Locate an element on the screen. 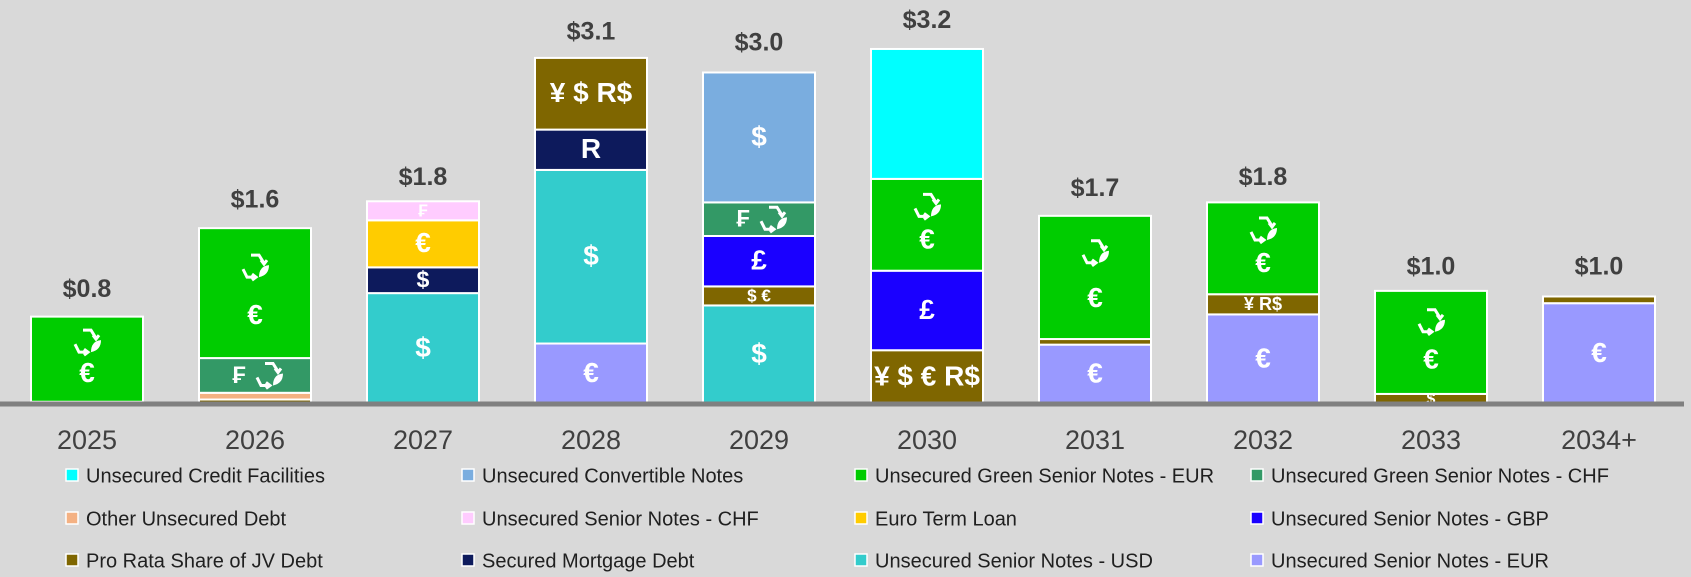  x-tick-label: 2026 is located at coordinates (255, 440).